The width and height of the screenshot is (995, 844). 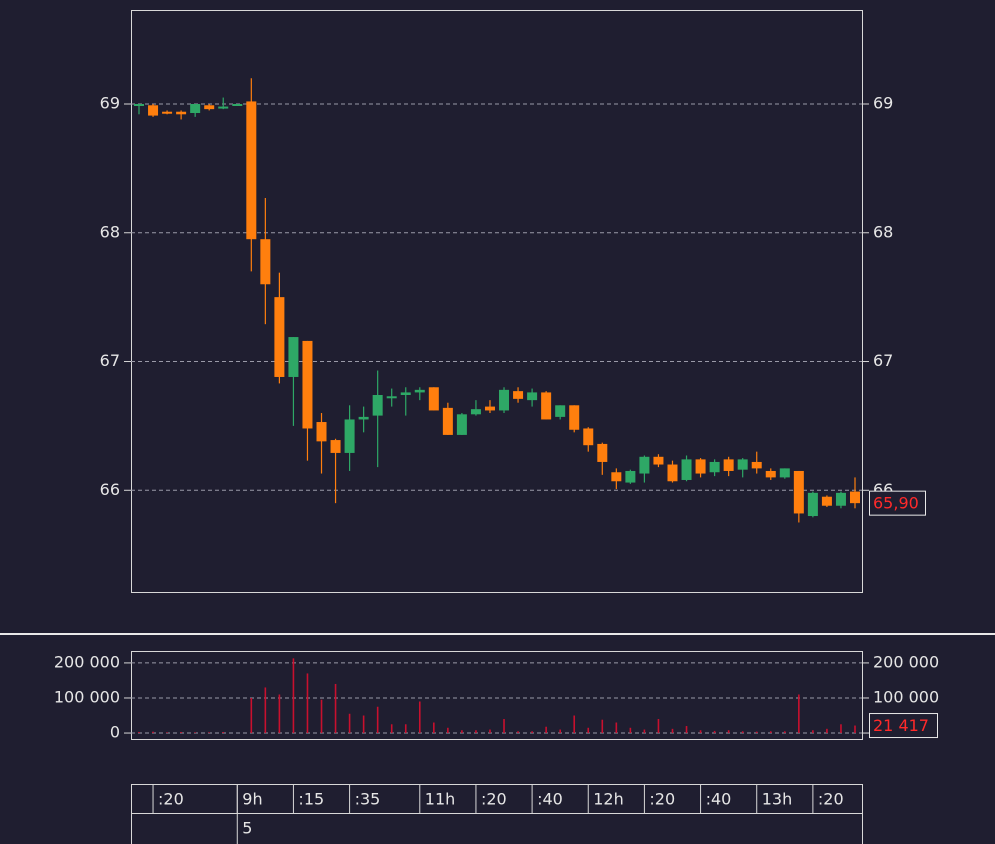 What do you see at coordinates (883, 102) in the screenshot?
I see `y-tick-label: 69` at bounding box center [883, 102].